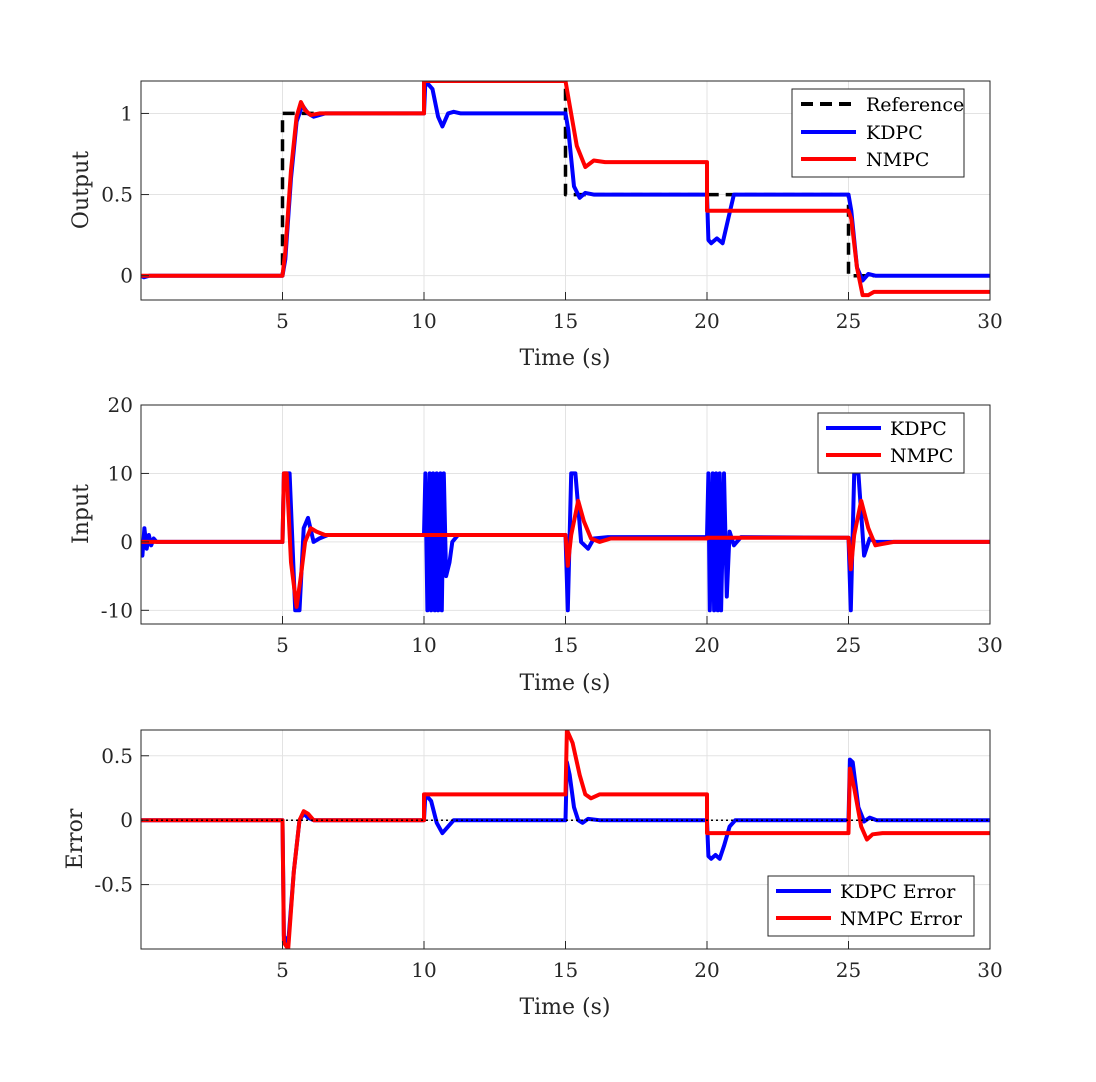  Describe the element at coordinates (565, 645) in the screenshot. I see `input-xtick-label: 15` at that location.